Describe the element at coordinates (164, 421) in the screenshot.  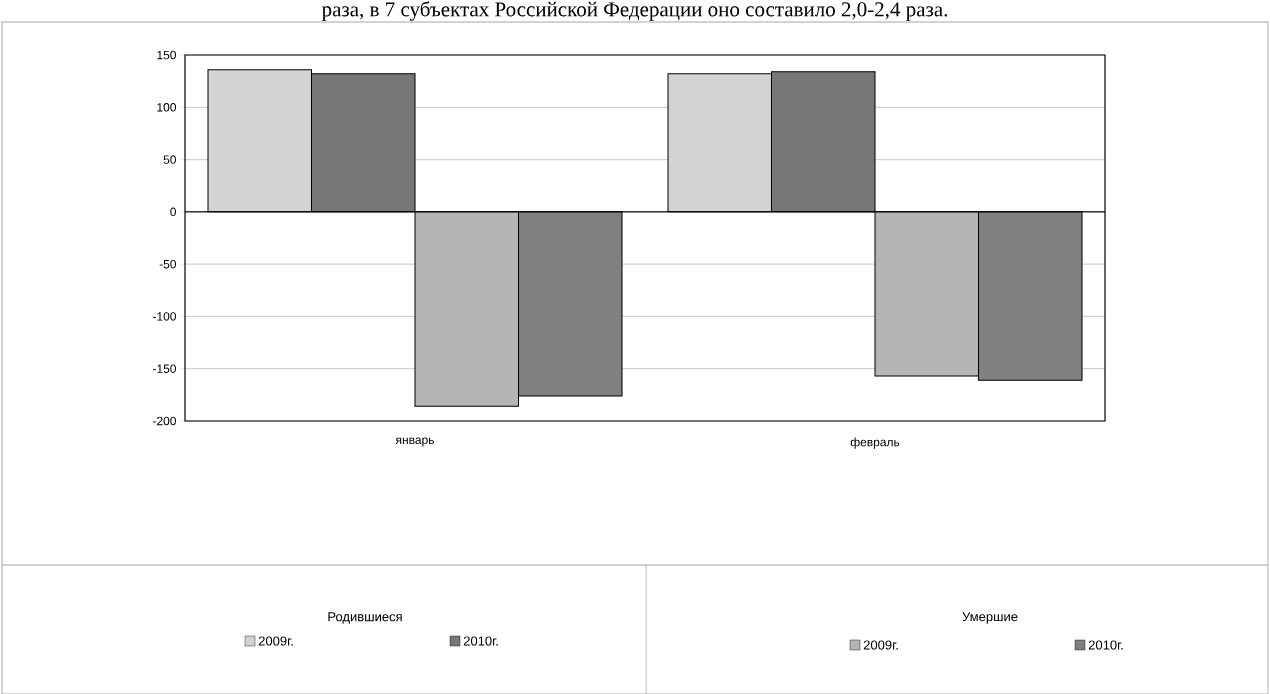
I see `y-tick-label: -200` at that location.